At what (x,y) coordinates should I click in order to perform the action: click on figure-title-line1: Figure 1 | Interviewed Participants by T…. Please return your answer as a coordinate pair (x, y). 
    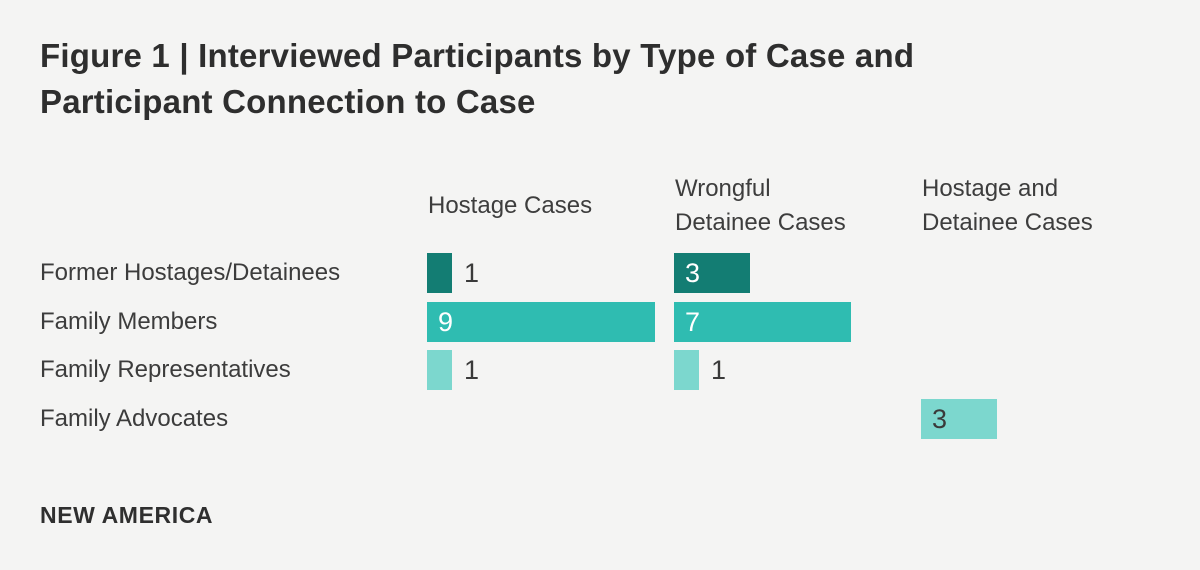
    Looking at the image, I should click on (477, 55).